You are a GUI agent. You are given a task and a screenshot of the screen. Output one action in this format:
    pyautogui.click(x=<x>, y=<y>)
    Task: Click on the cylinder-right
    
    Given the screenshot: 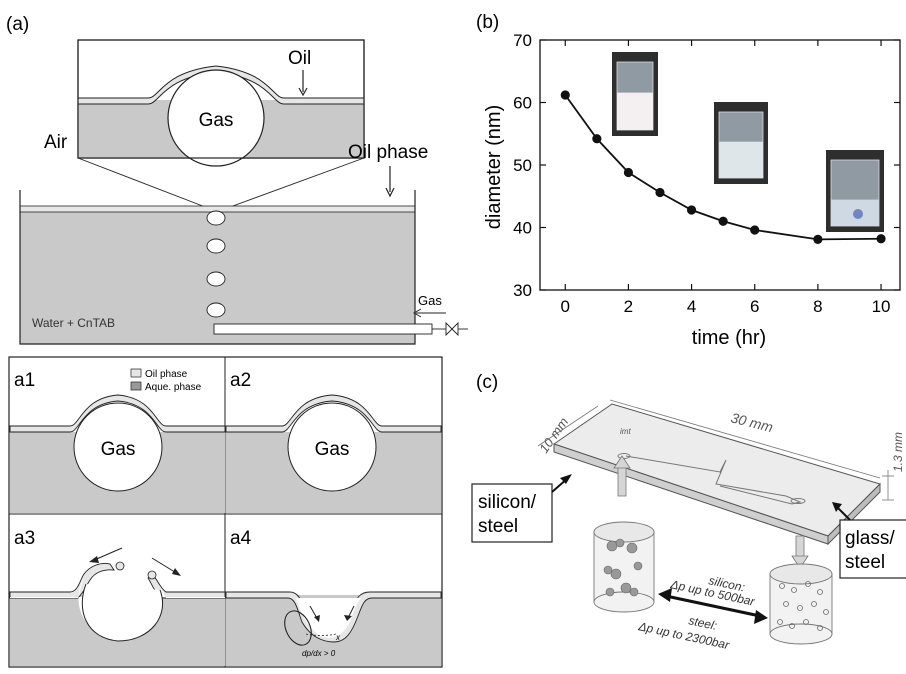 What is the action you would take?
    pyautogui.click(x=801, y=604)
    